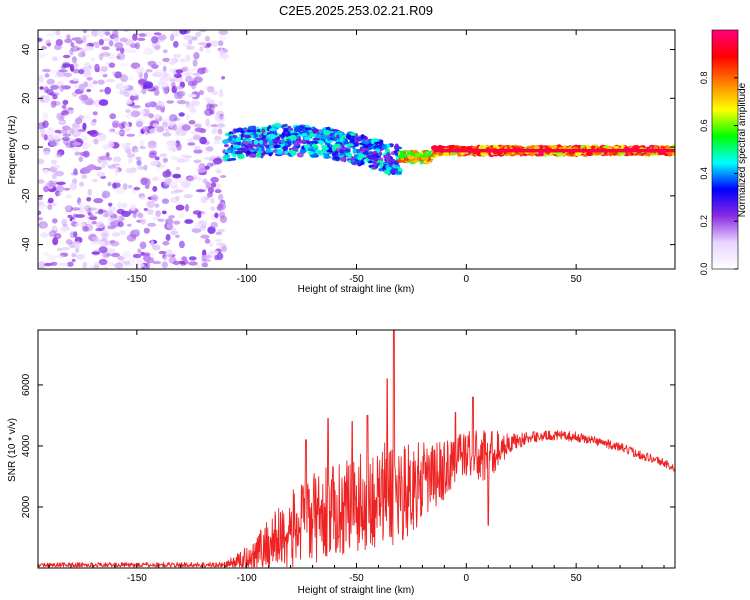 This screenshot has height=600, width=750. Describe the element at coordinates (577, 578) in the screenshot. I see `x-tick-label: 50` at that location.